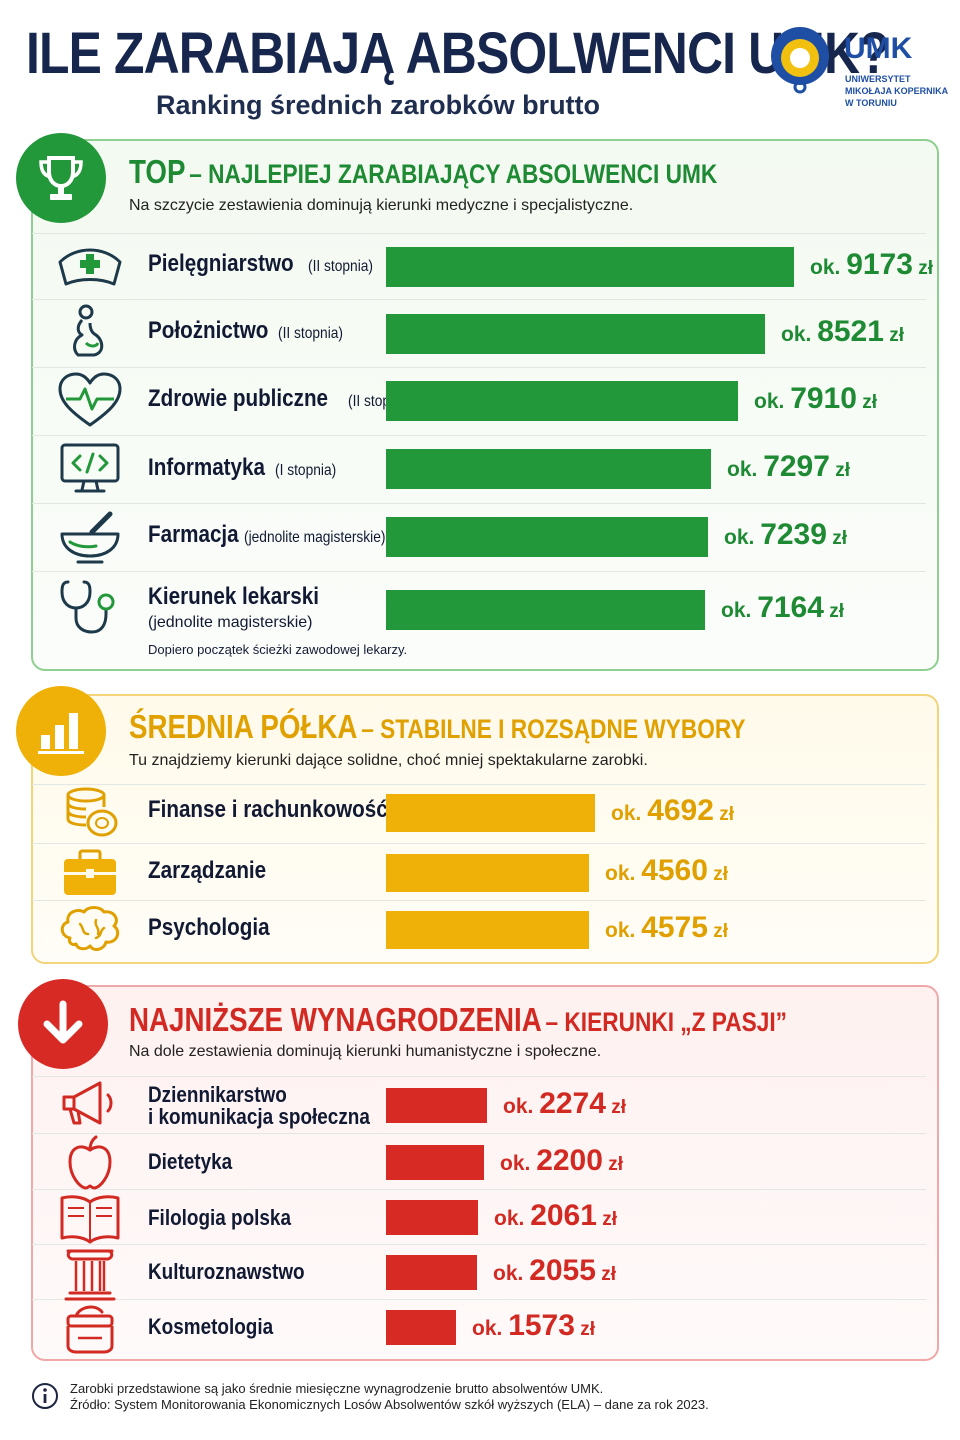 This screenshot has height=1440, width=960. What do you see at coordinates (268, 809) in the screenshot?
I see `mid-item-name: Finanse i rachunkowość` at bounding box center [268, 809].